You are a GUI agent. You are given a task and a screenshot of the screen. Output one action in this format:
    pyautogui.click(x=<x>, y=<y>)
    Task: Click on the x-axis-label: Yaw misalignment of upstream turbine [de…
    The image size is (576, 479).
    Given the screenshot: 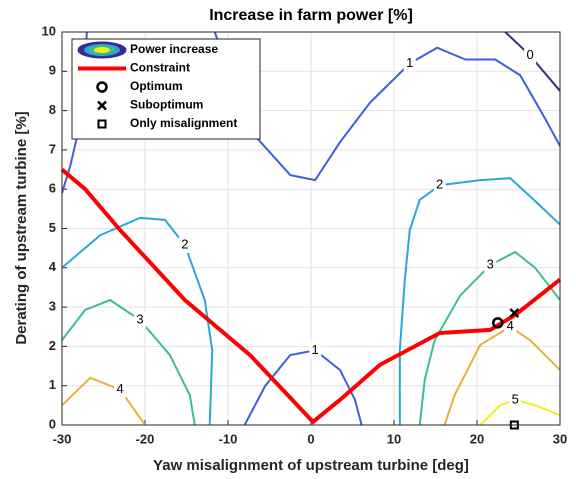 What is the action you would take?
    pyautogui.click(x=311, y=465)
    